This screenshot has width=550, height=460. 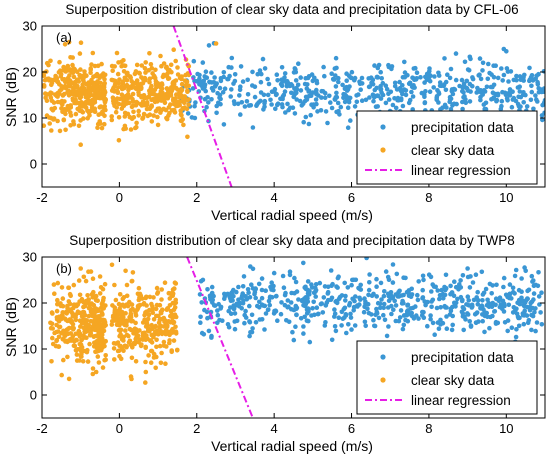 What do you see at coordinates (351, 197) in the screenshot?
I see `panel-a-x-tick-label: 6` at bounding box center [351, 197].